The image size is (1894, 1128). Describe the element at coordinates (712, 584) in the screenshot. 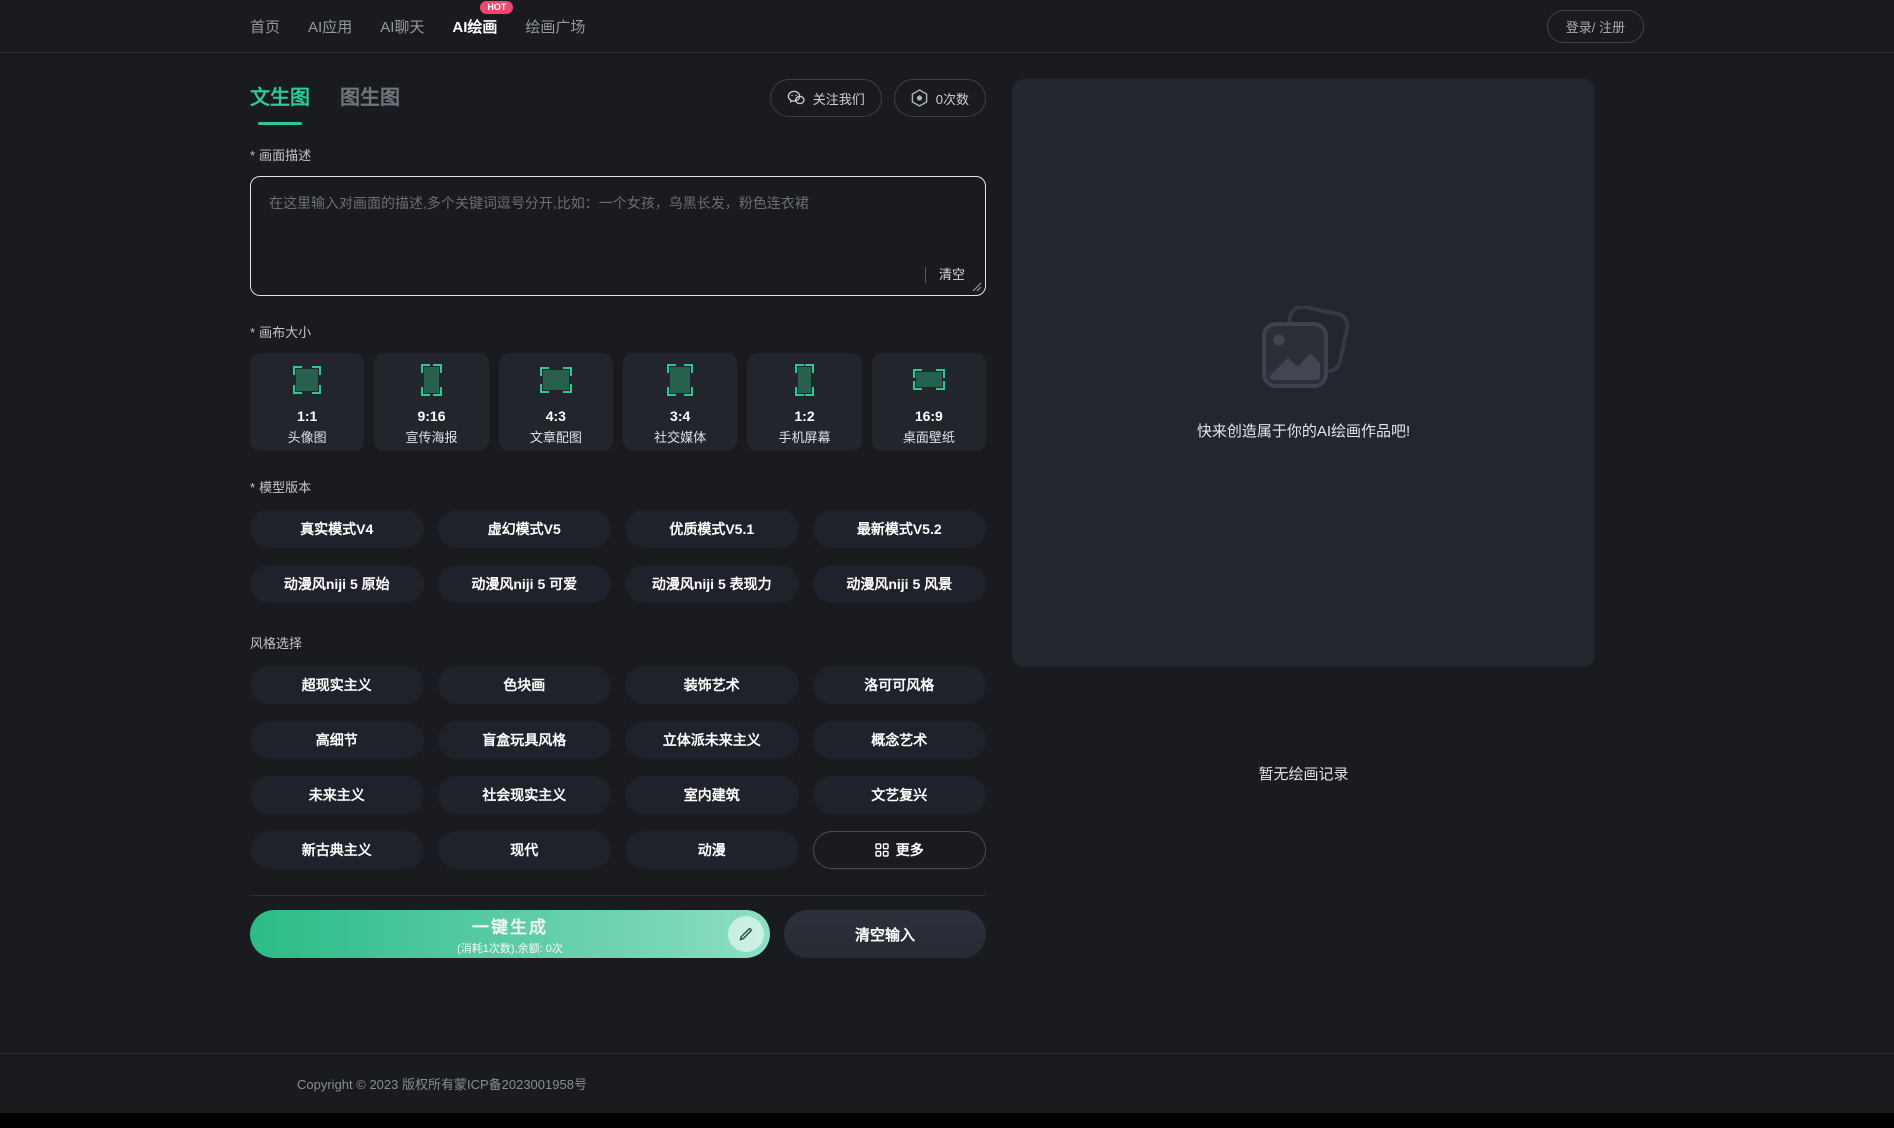

I see `model-option: 动漫风niji 5 表现力` at that location.